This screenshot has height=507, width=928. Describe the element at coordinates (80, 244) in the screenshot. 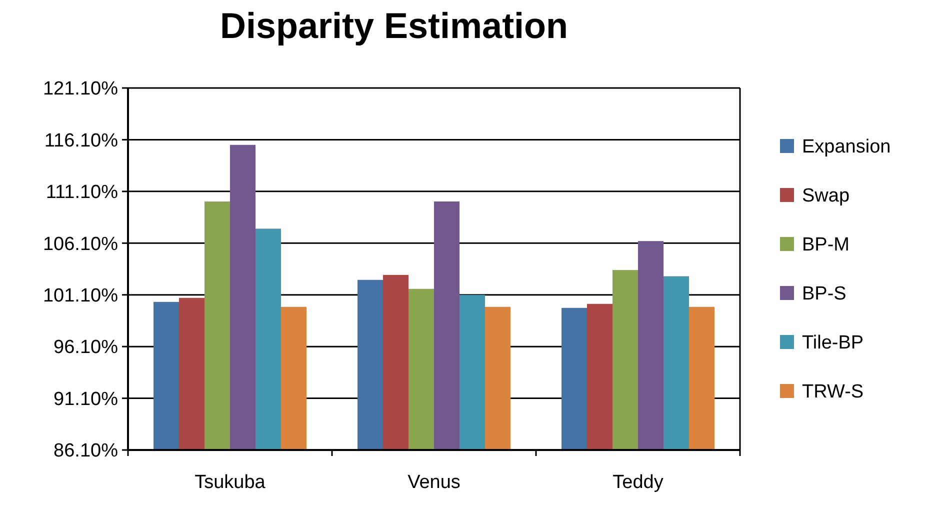

I see `y-tick-label: 106.10%` at that location.